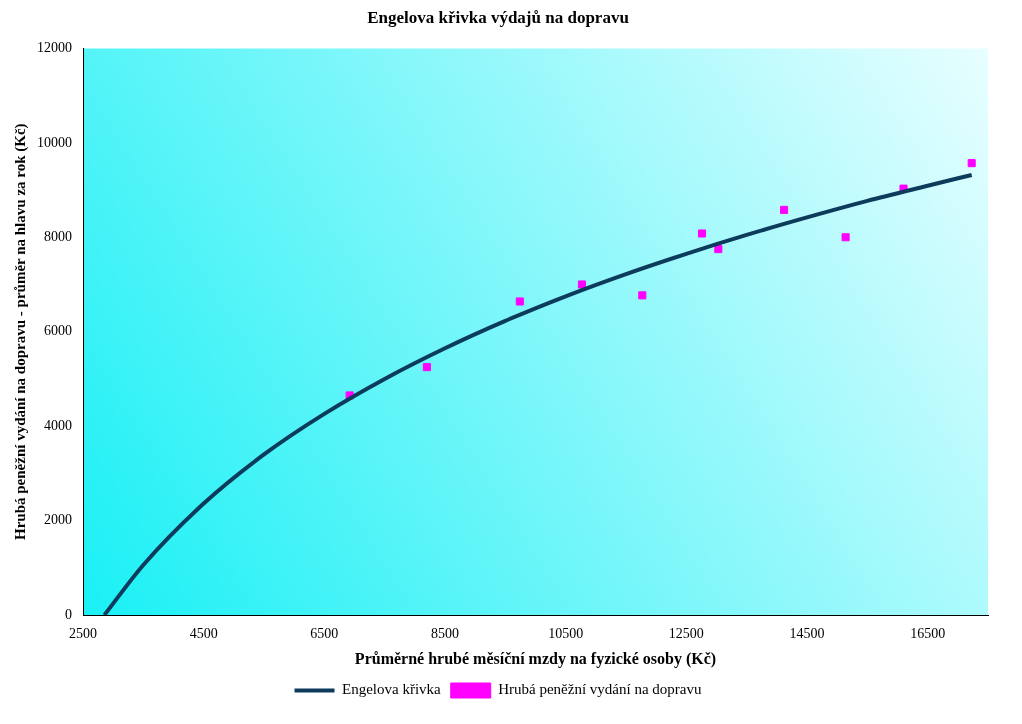  What do you see at coordinates (54, 48) in the screenshot?
I see `y-tick-label: 12000` at bounding box center [54, 48].